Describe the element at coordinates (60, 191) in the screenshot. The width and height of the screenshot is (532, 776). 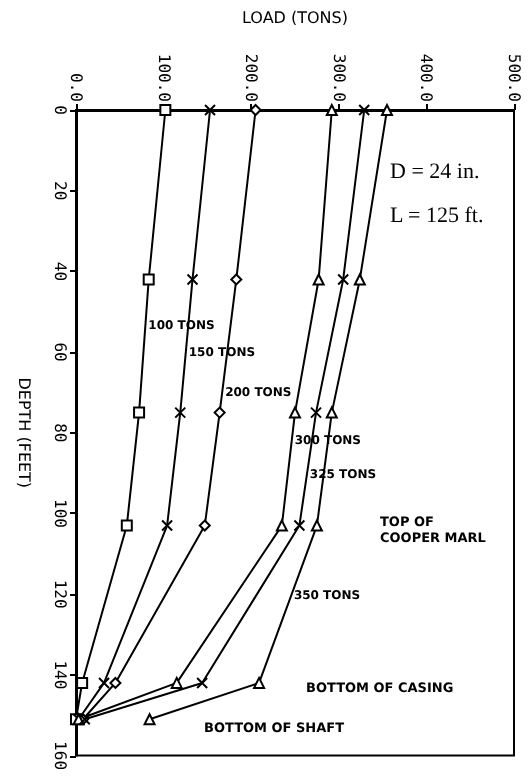
I see `y-tick-label: 20` at that location.